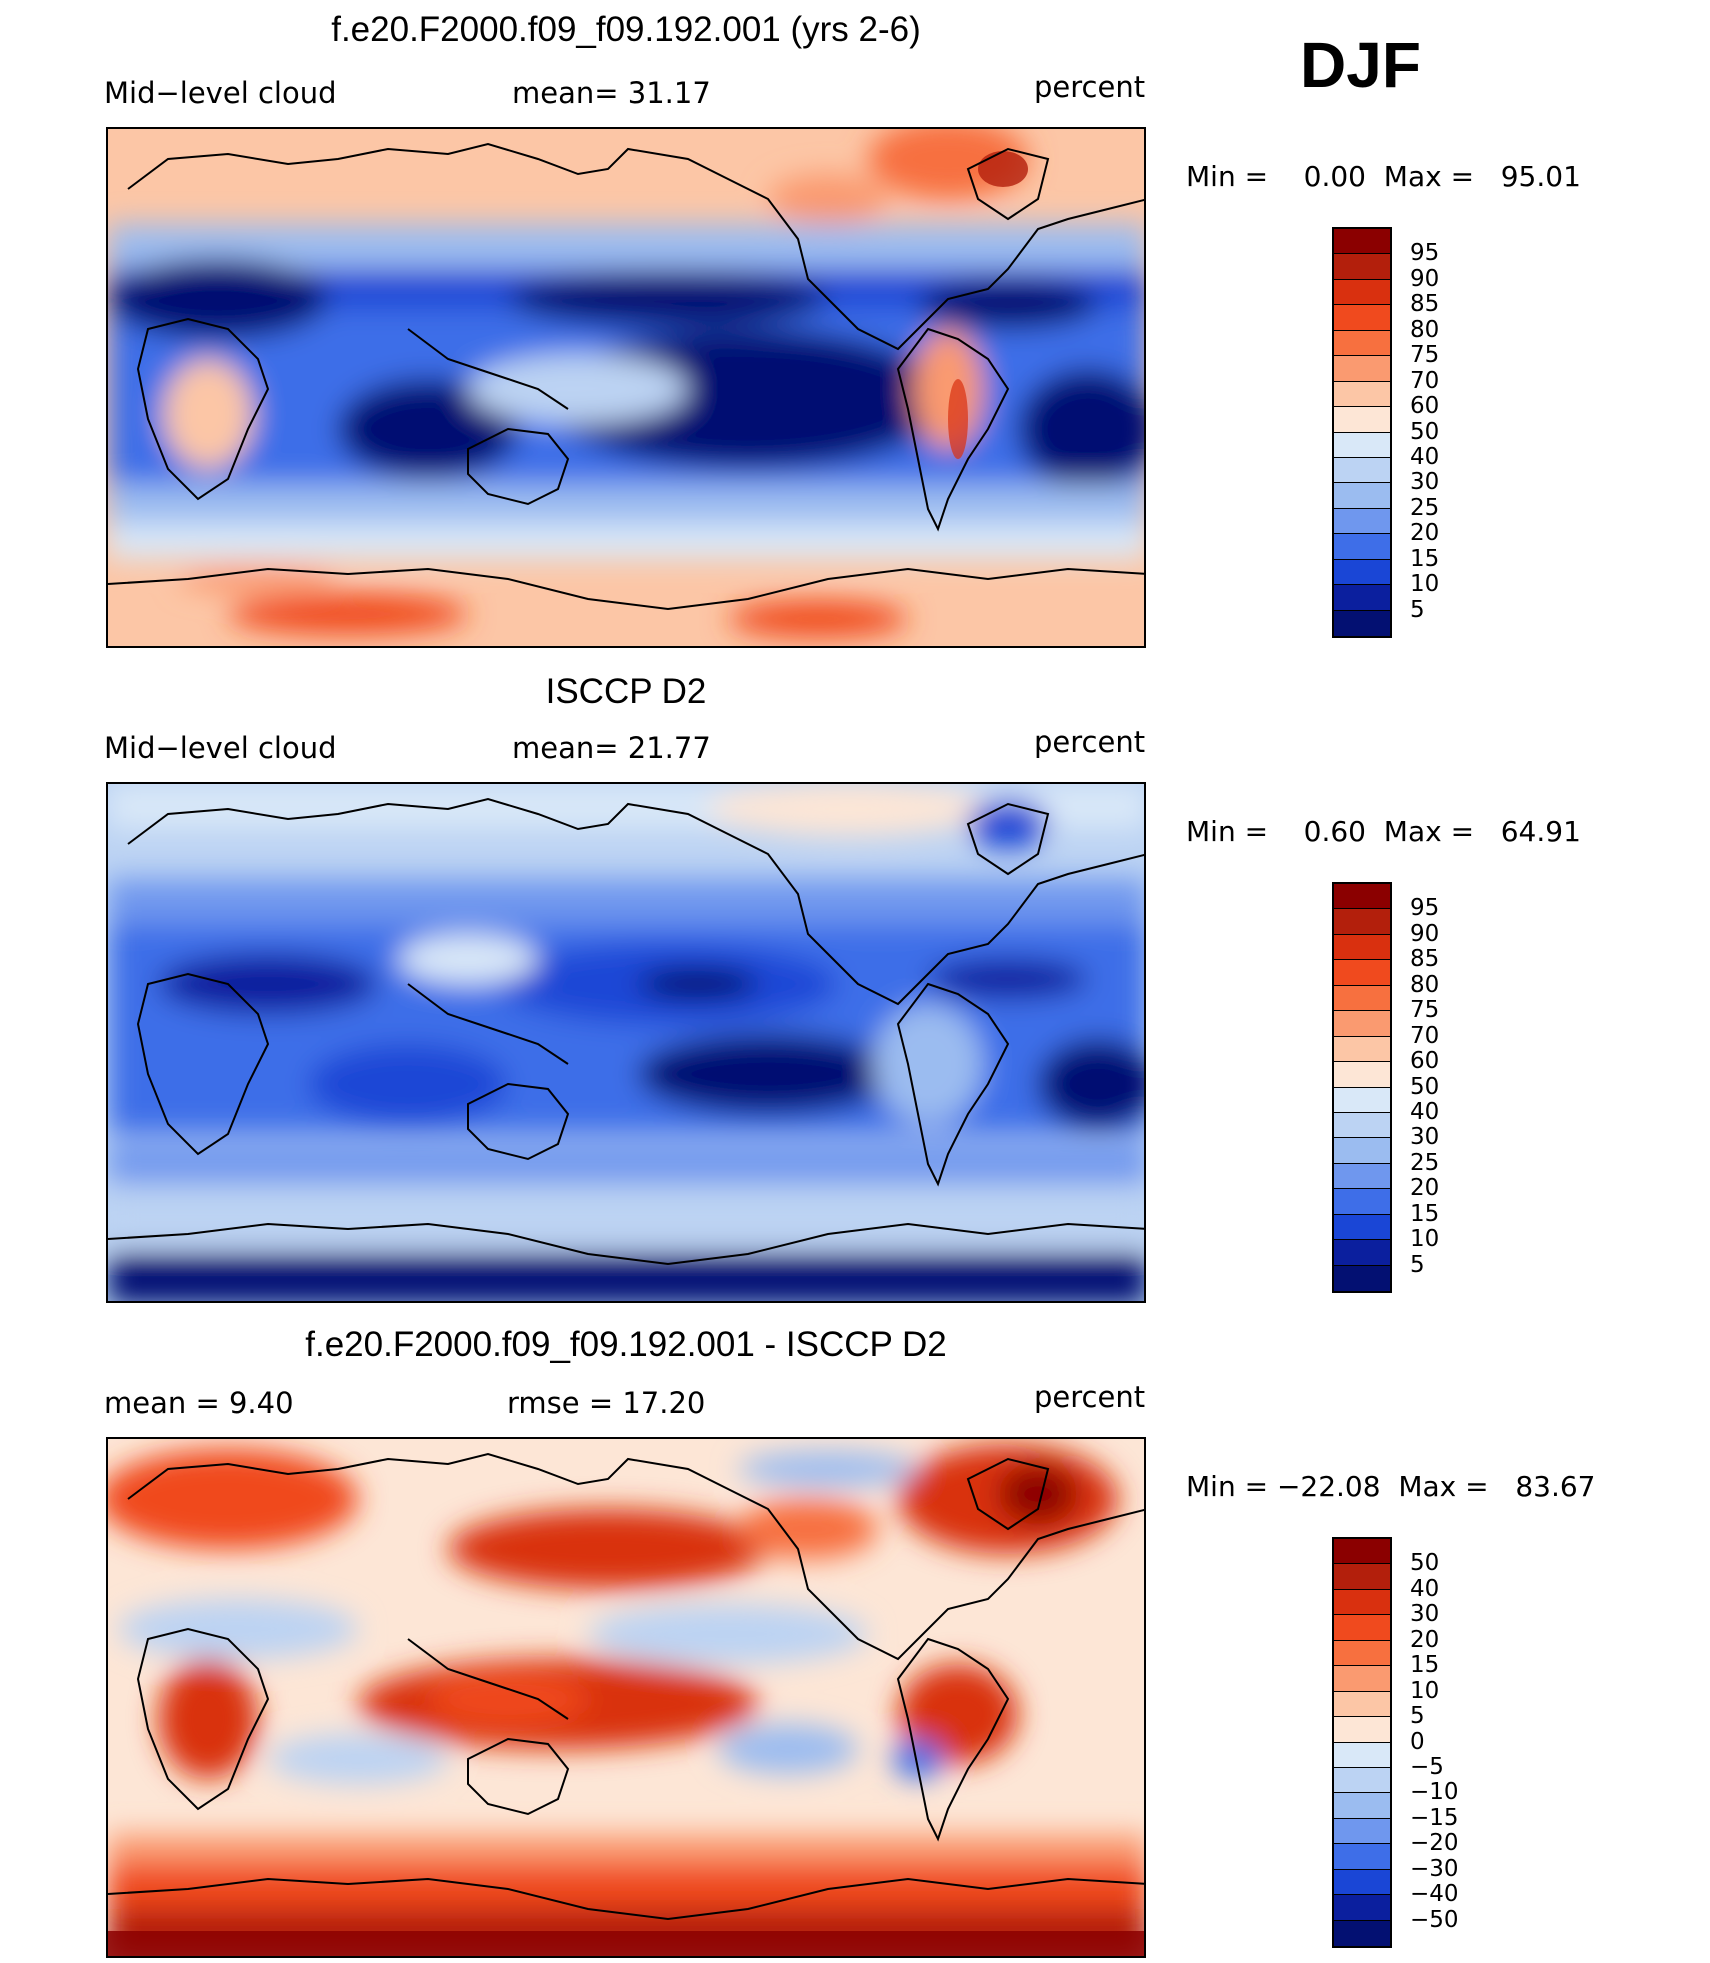  Describe the element at coordinates (1434, 1868) in the screenshot. I see `colorbar-tick-label: −30` at that location.